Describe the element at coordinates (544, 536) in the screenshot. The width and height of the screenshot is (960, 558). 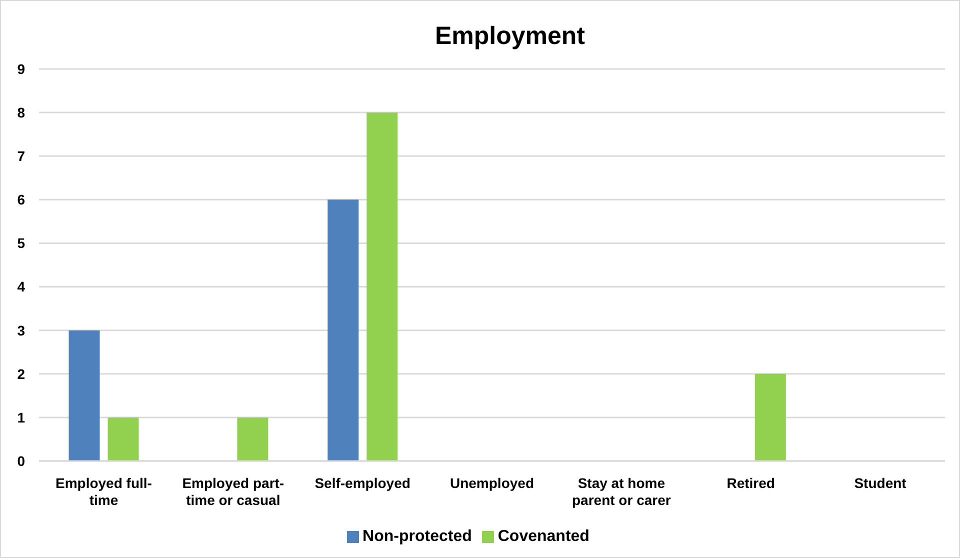
I see `legend-label: Covenanted` at that location.